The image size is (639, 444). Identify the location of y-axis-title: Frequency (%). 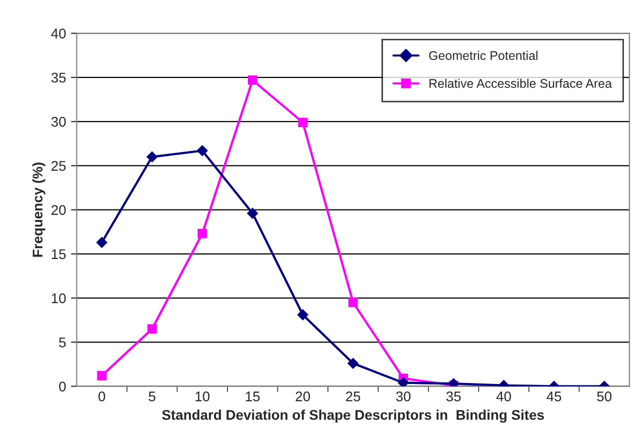
(39, 209).